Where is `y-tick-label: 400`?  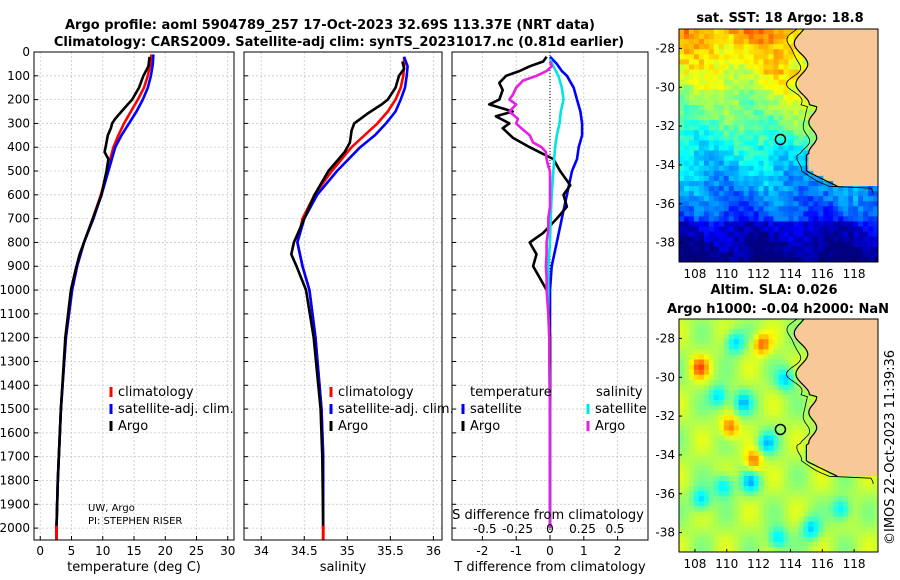 y-tick-label: 400 is located at coordinates (18, 147).